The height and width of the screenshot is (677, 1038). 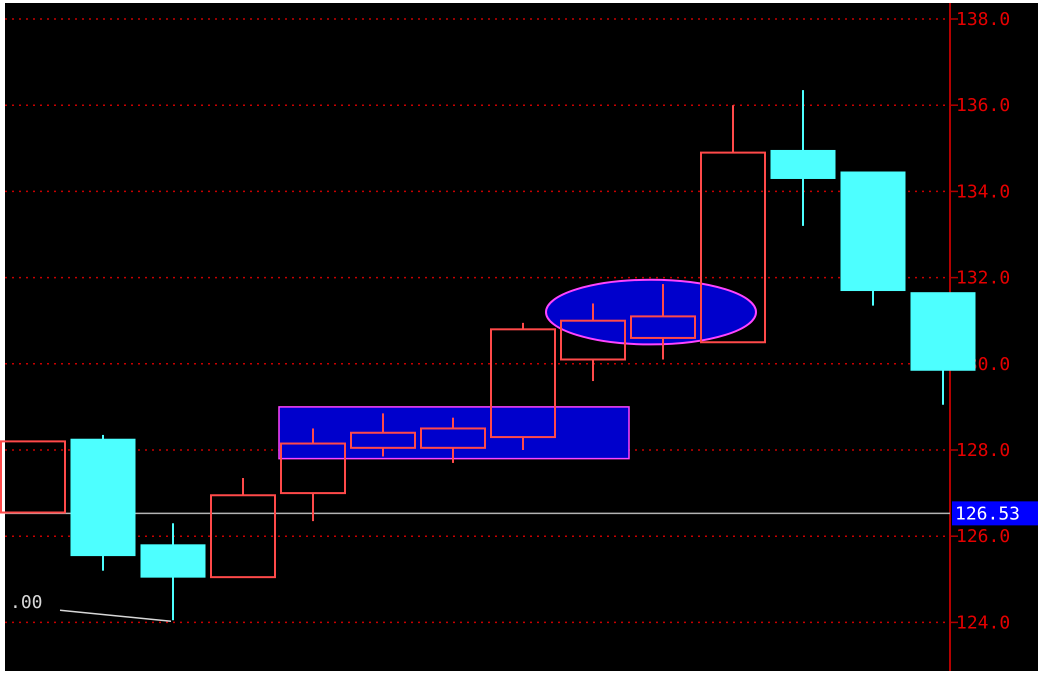 What do you see at coordinates (983, 450) in the screenshot?
I see `y-tick-label: 128.0` at bounding box center [983, 450].